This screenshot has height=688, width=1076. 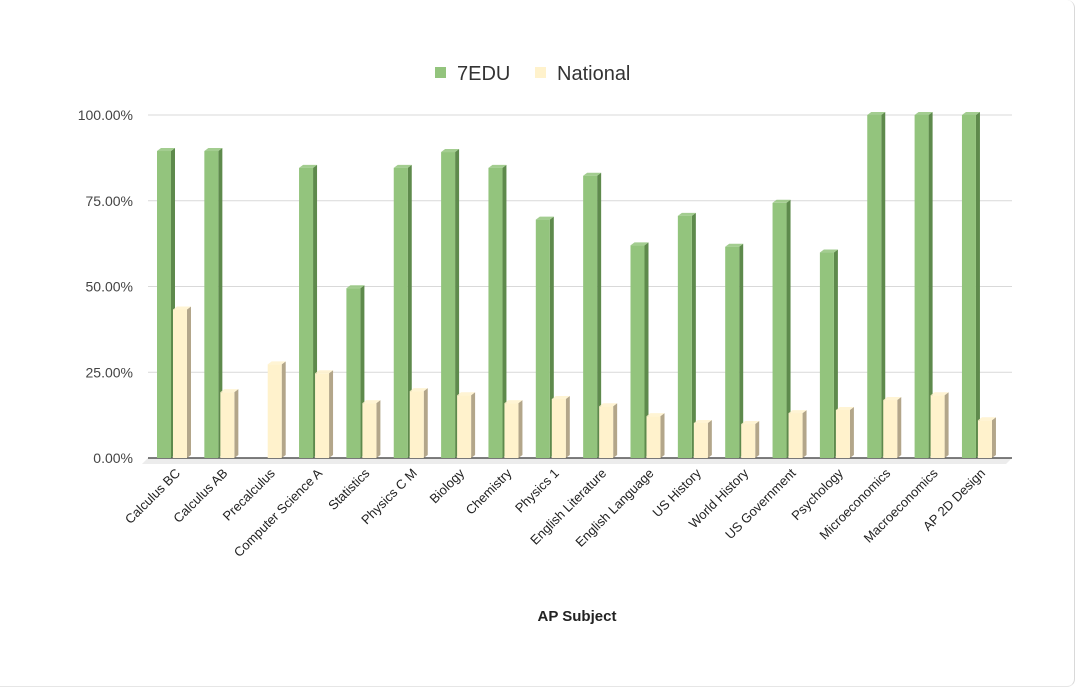 What do you see at coordinates (540, 72) in the screenshot?
I see `legend-swatch-national` at bounding box center [540, 72].